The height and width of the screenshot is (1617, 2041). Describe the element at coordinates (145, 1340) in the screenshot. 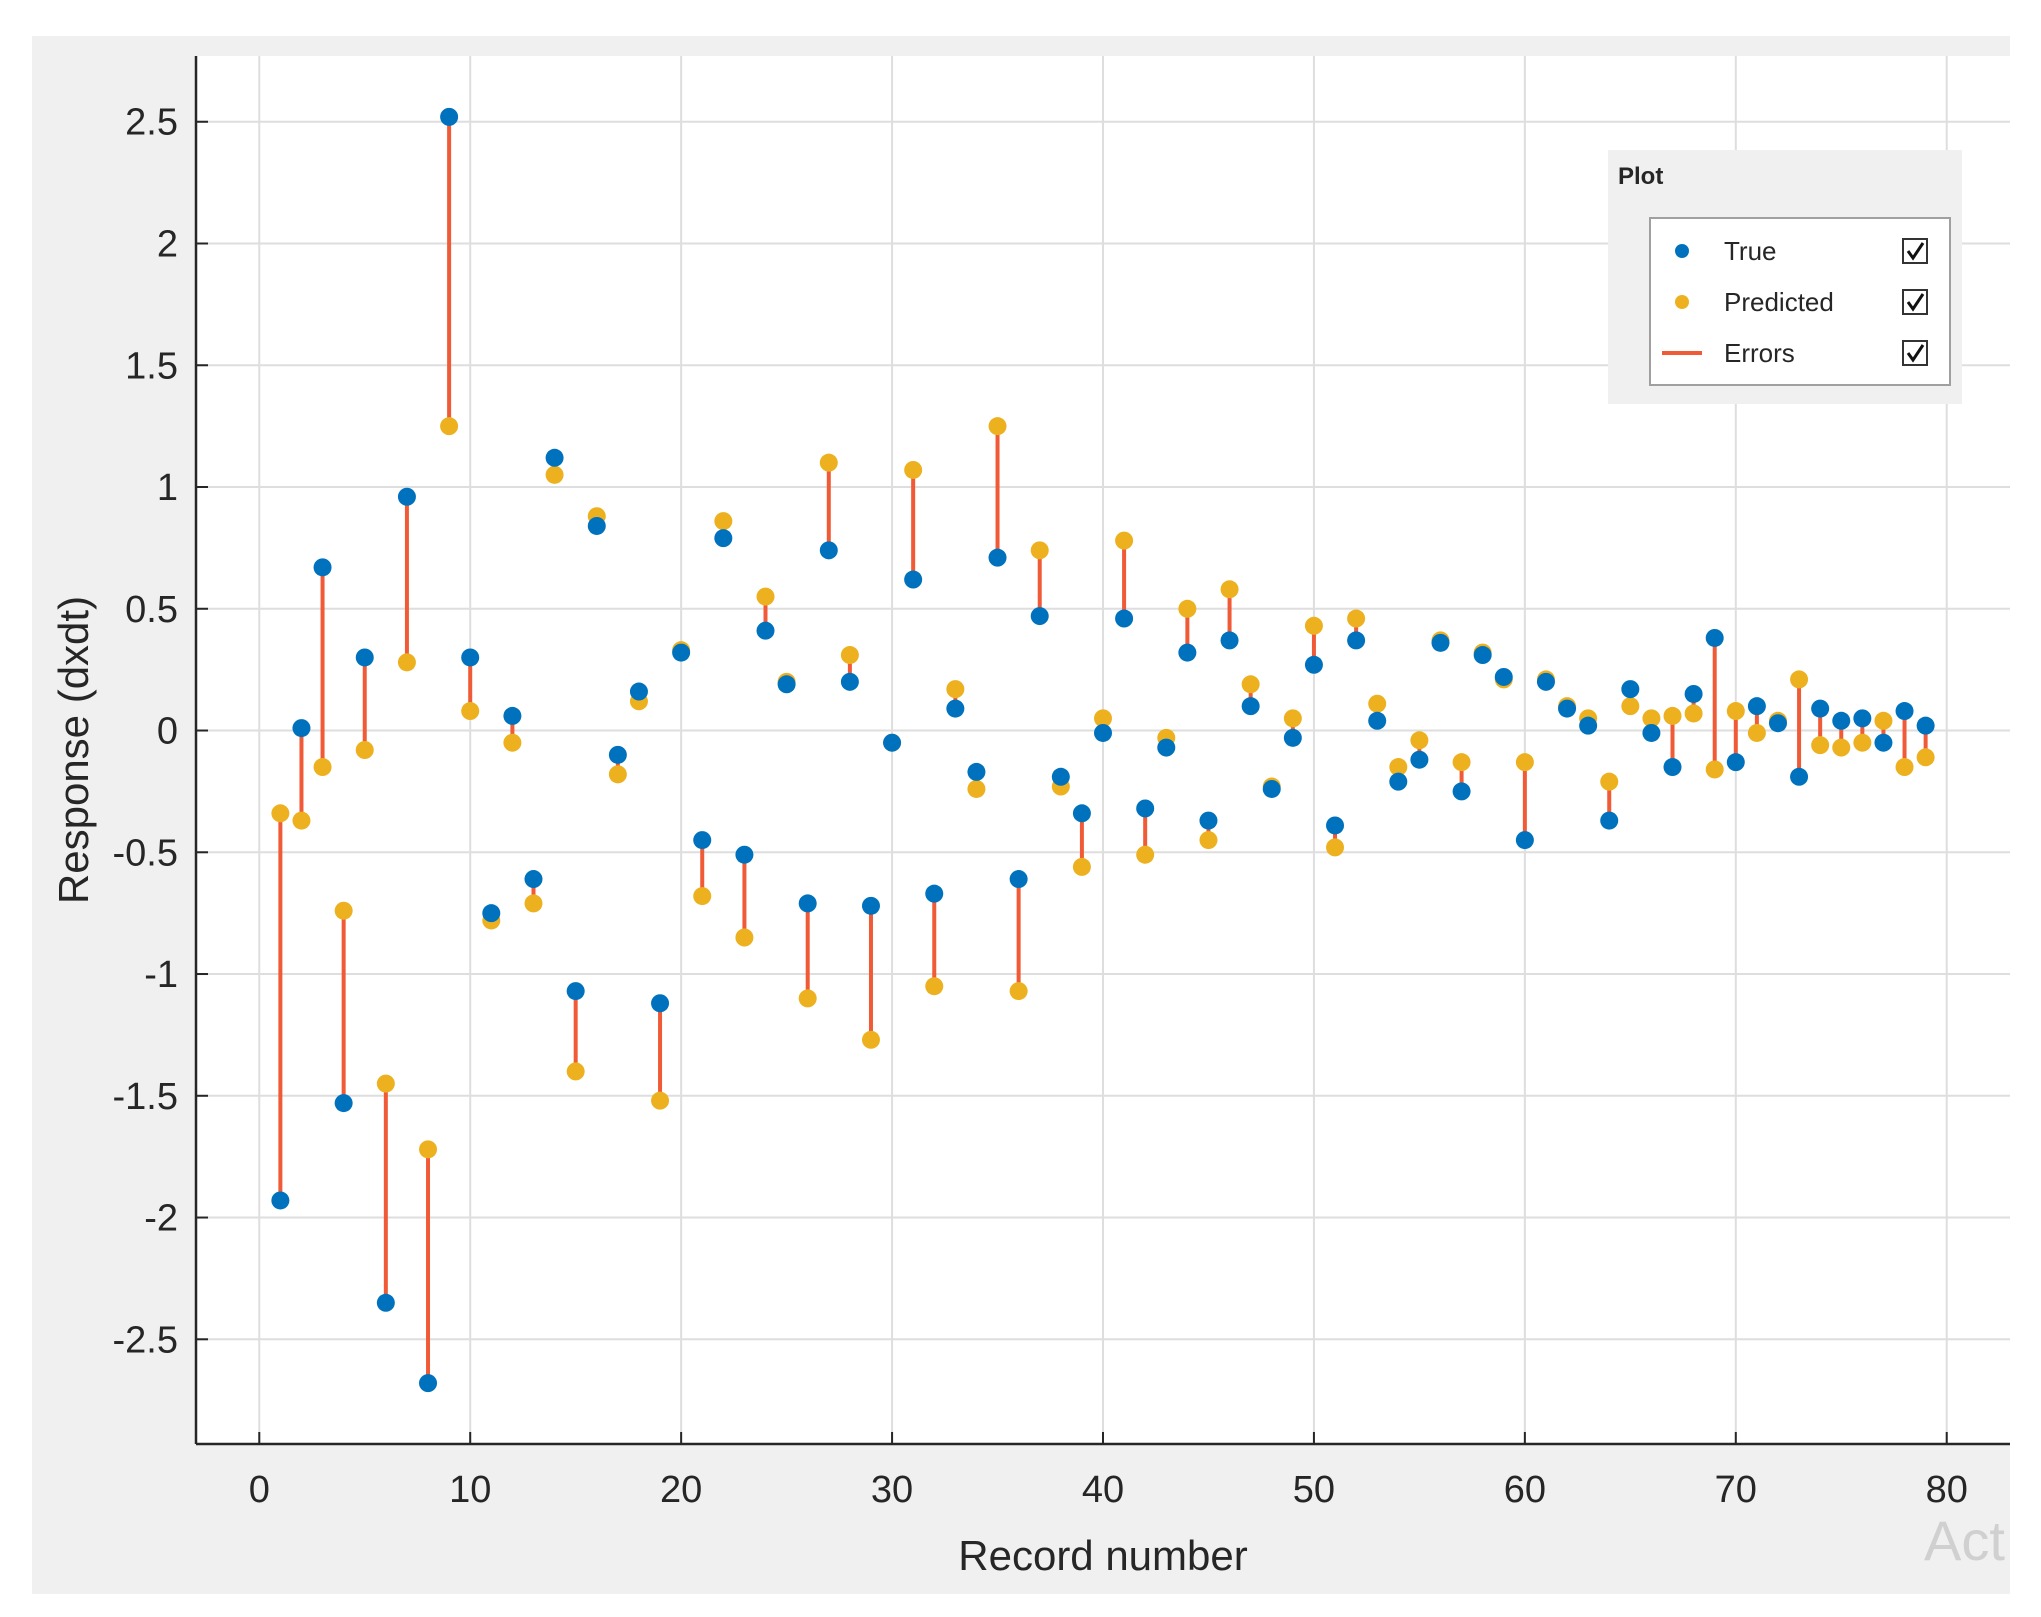

I see `y-tick-label: -2.5` at that location.